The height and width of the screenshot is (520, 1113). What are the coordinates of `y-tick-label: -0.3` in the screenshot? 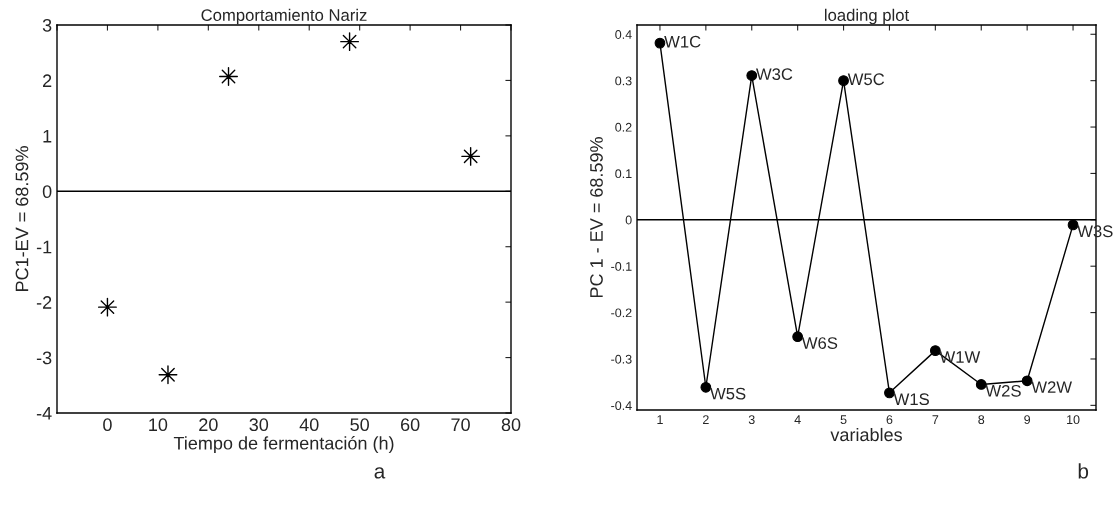 It's located at (621, 359).